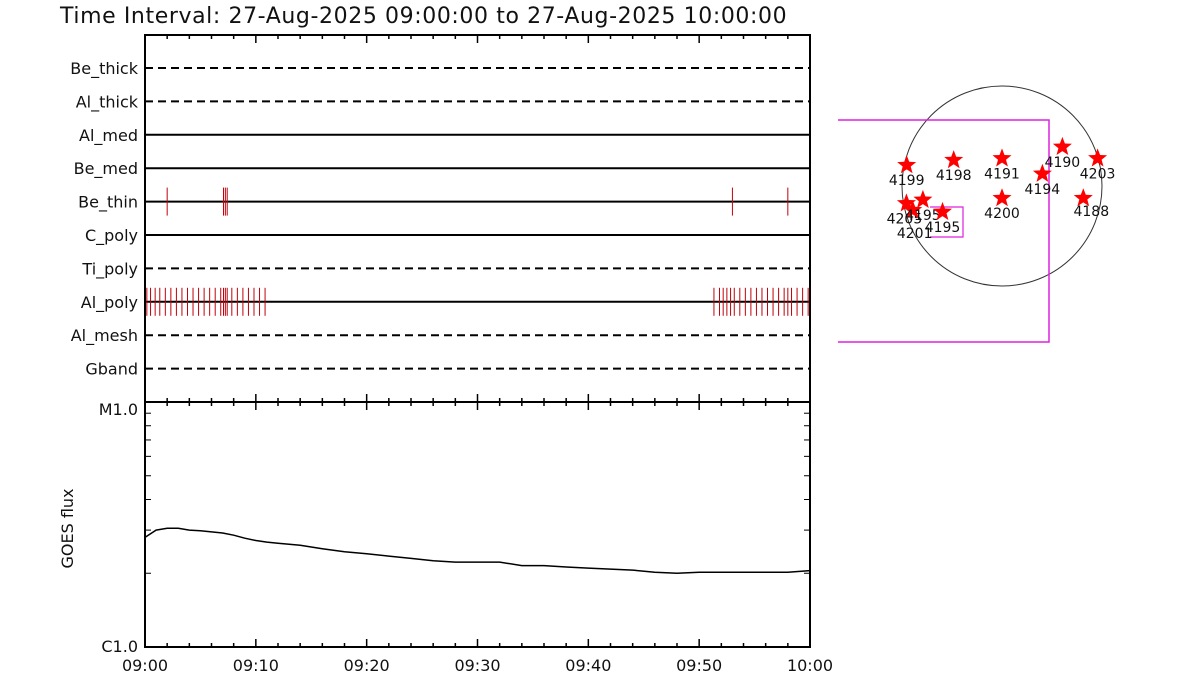 The image size is (1200, 700). What do you see at coordinates (810, 665) in the screenshot?
I see `x-tick-label: 10:00` at bounding box center [810, 665].